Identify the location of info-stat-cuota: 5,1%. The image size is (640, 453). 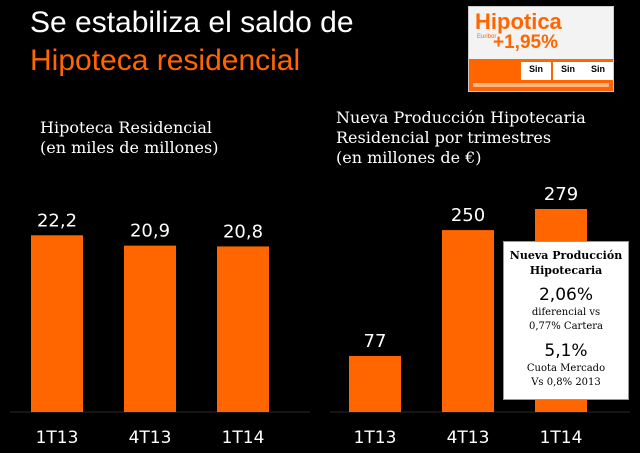
(566, 351).